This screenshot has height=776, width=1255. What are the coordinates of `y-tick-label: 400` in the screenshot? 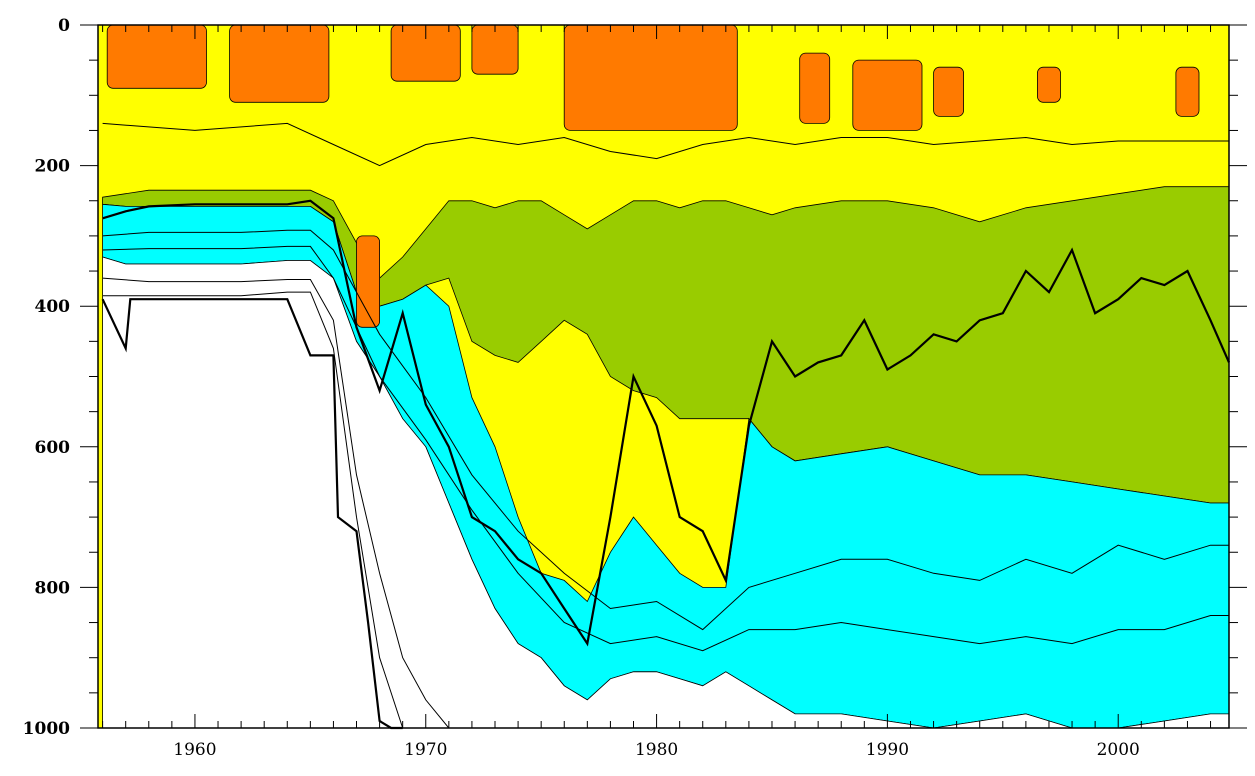 It's located at (53, 307).